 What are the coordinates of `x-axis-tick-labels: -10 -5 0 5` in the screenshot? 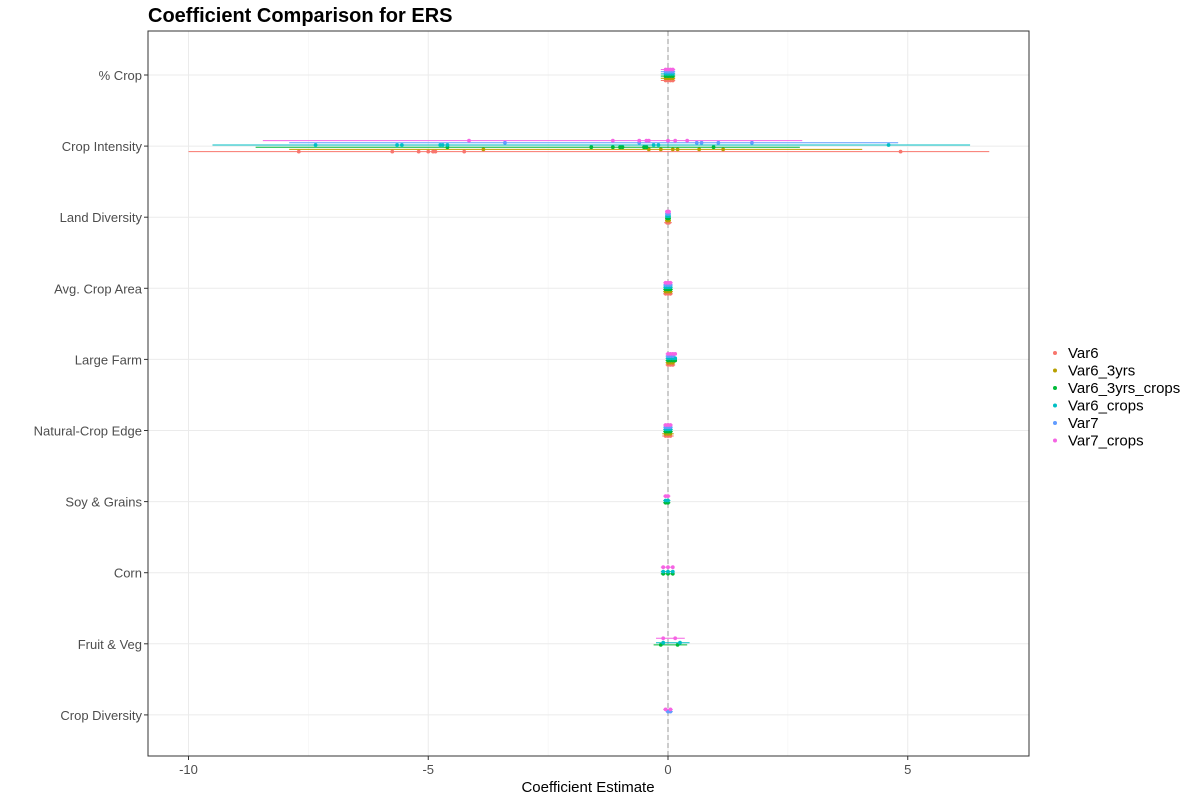 It's located at (545, 766).